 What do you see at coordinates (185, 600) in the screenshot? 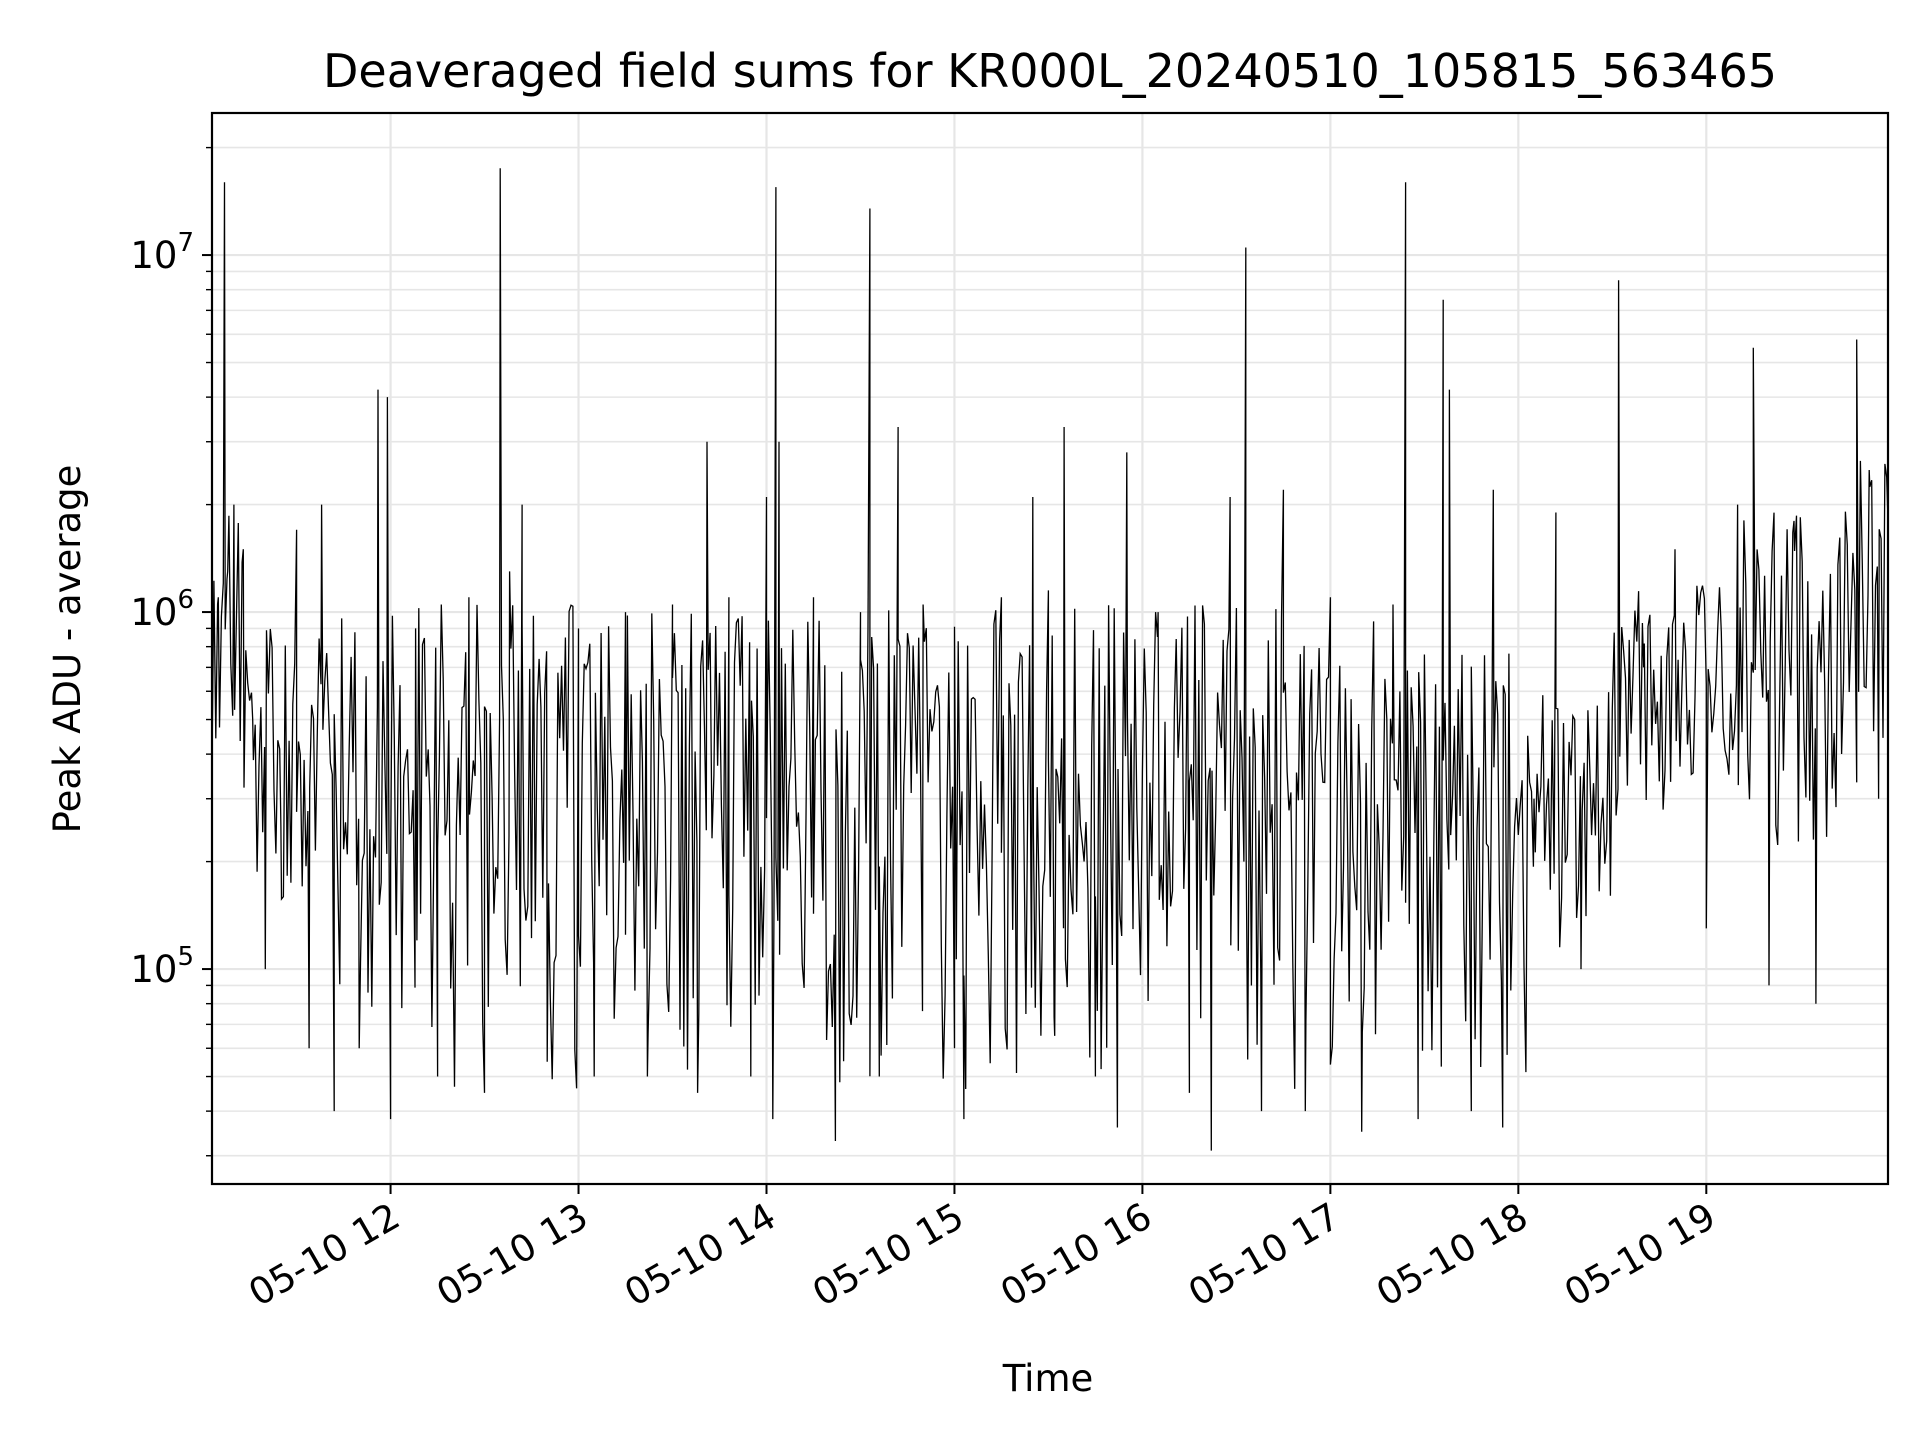
I see `y-tick-label-exponent: 6` at bounding box center [185, 600].